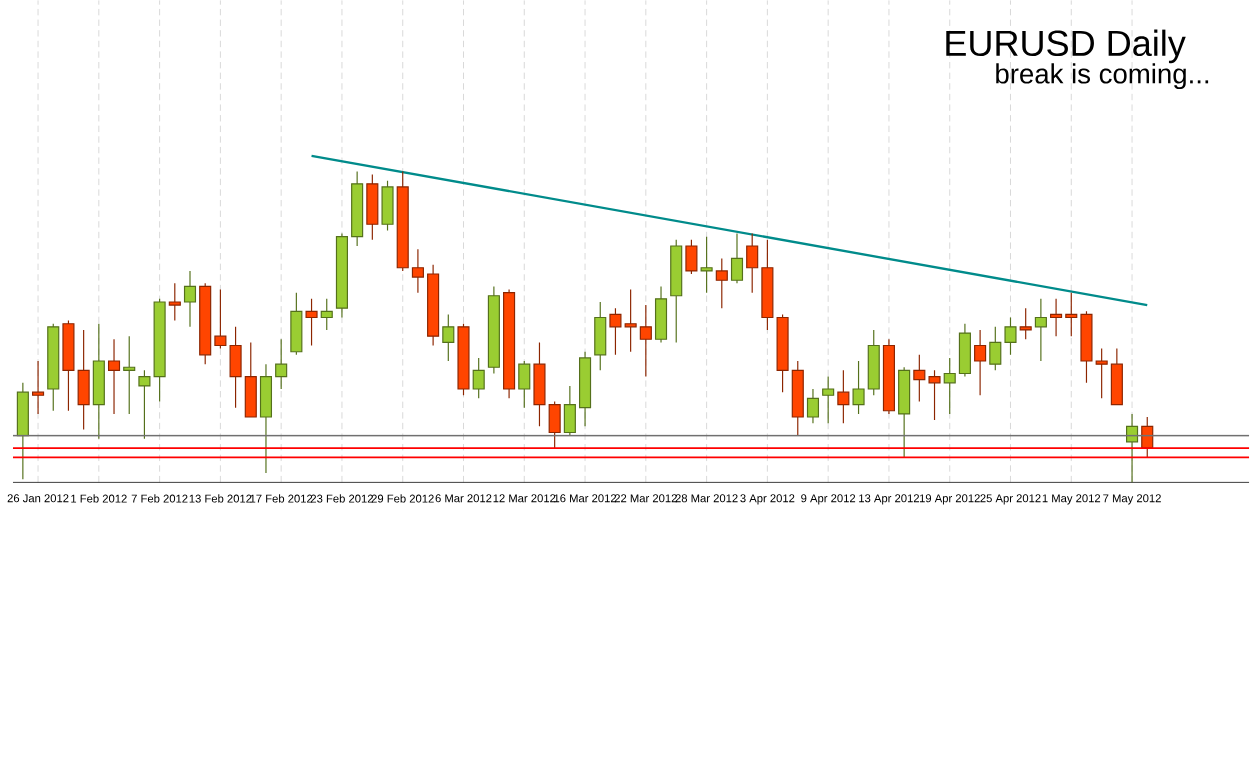  Describe the element at coordinates (1066, 46) in the screenshot. I see `chart-title: EURUSD Daily` at that location.